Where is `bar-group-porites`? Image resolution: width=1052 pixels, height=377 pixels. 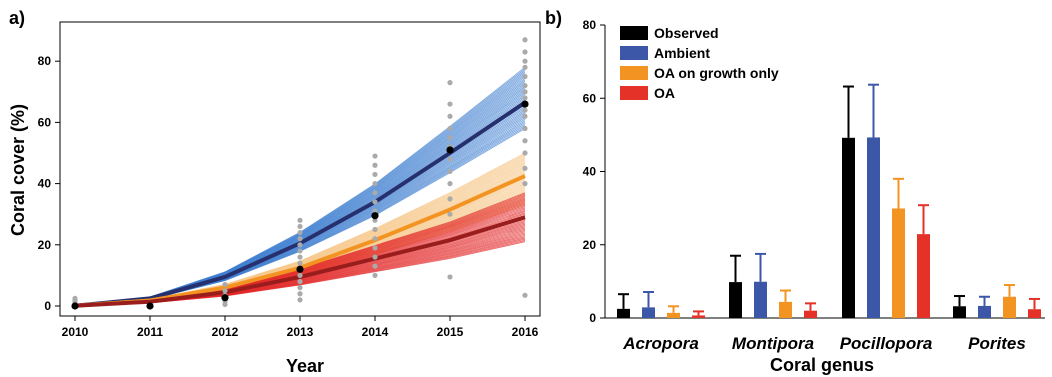
bar-group-porites is located at coordinates (997, 301).